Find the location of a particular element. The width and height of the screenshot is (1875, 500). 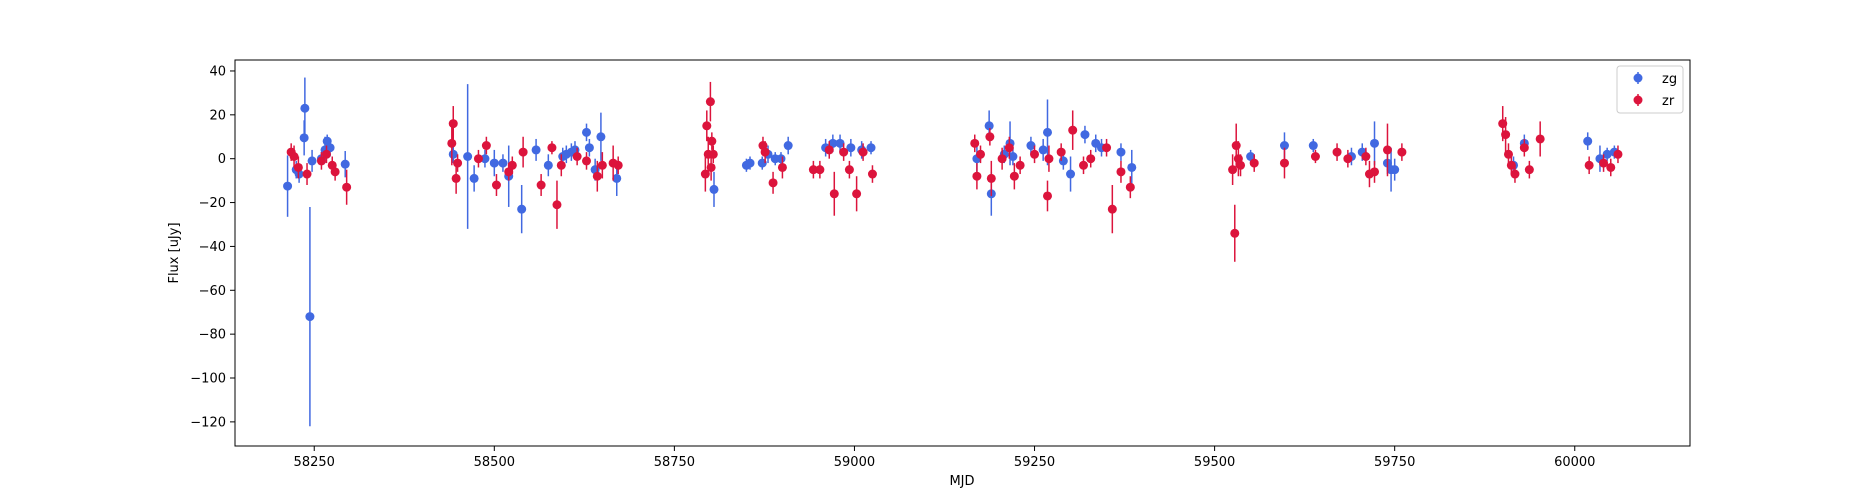

y-tick-label: −120 is located at coordinates (208, 422).